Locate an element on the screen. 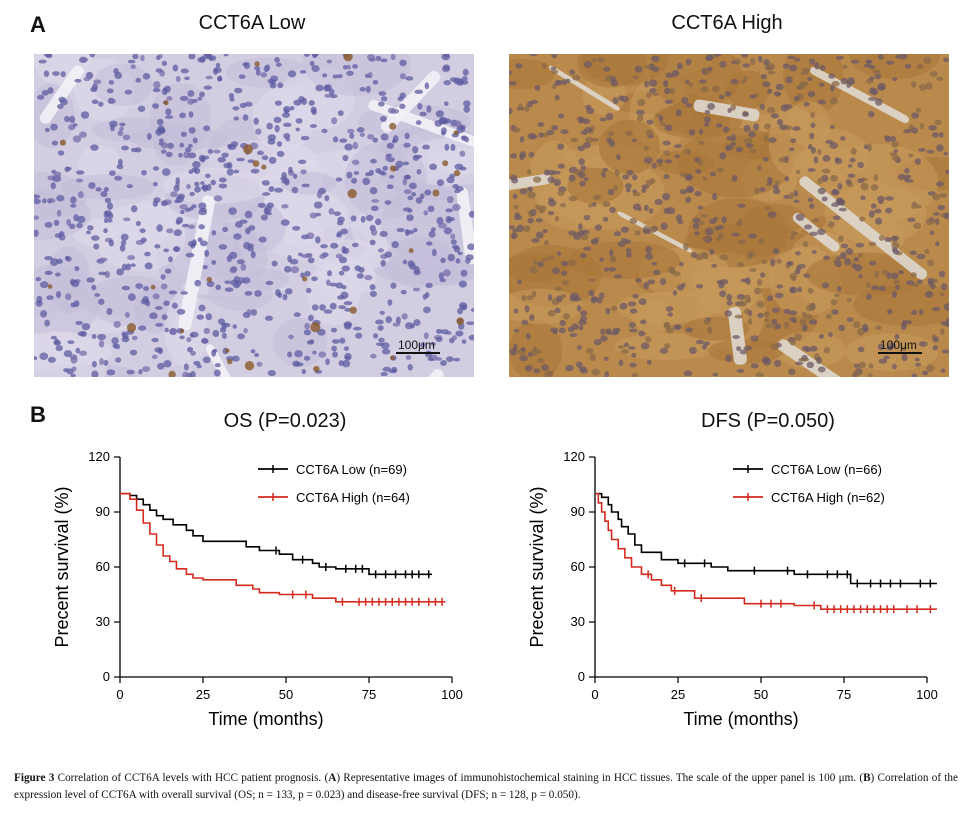 This screenshot has width=968, height=818. panel-b-label: B is located at coordinates (38, 414).